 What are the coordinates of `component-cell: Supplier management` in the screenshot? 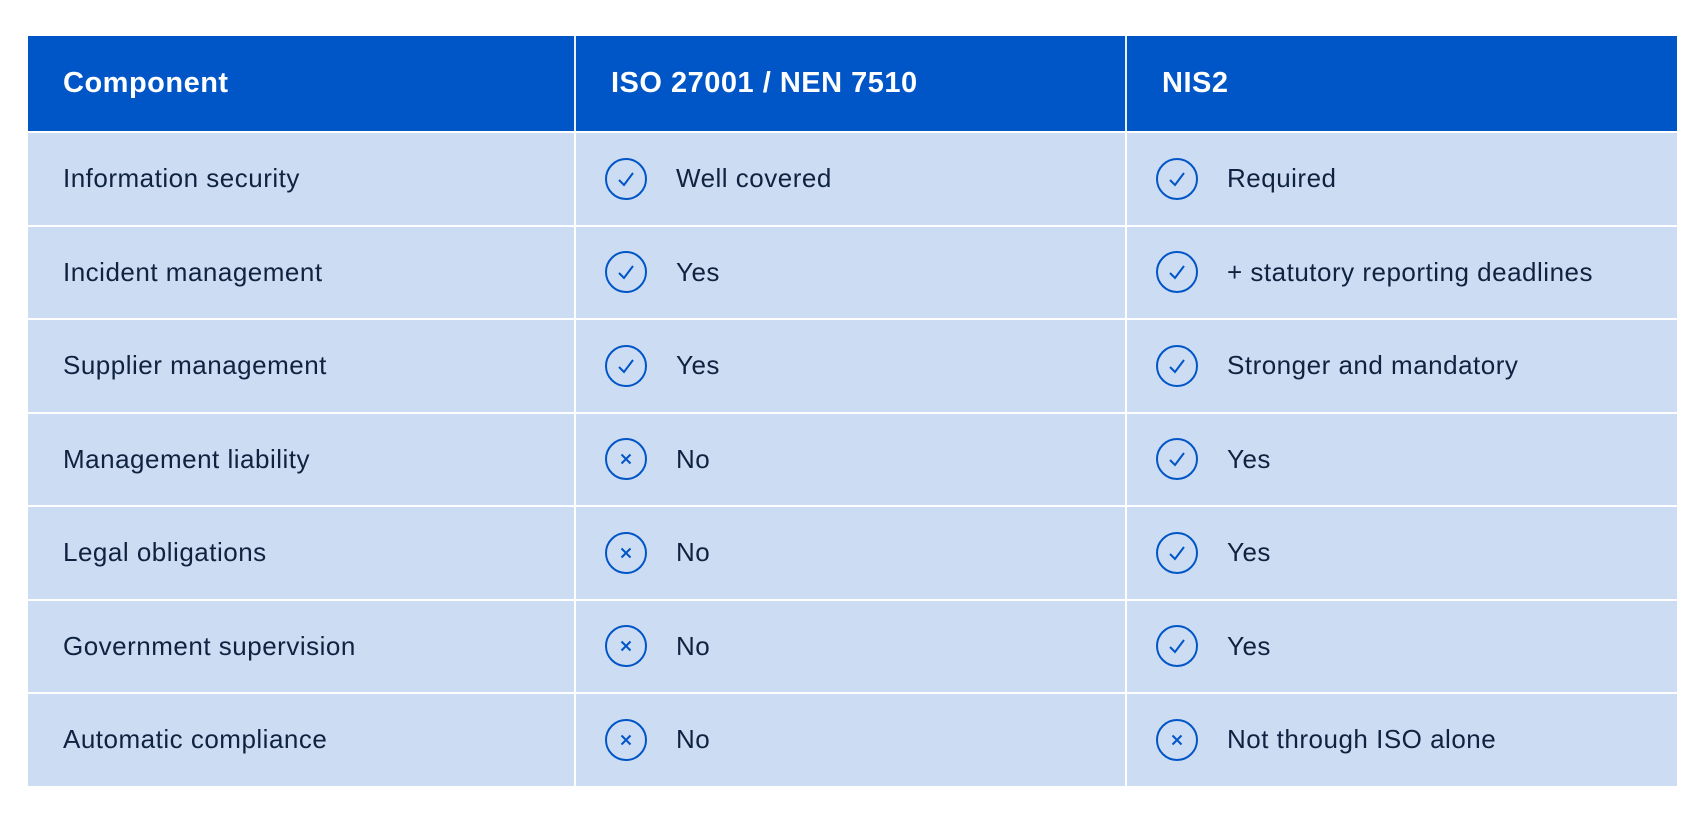 It's located at (302, 366).